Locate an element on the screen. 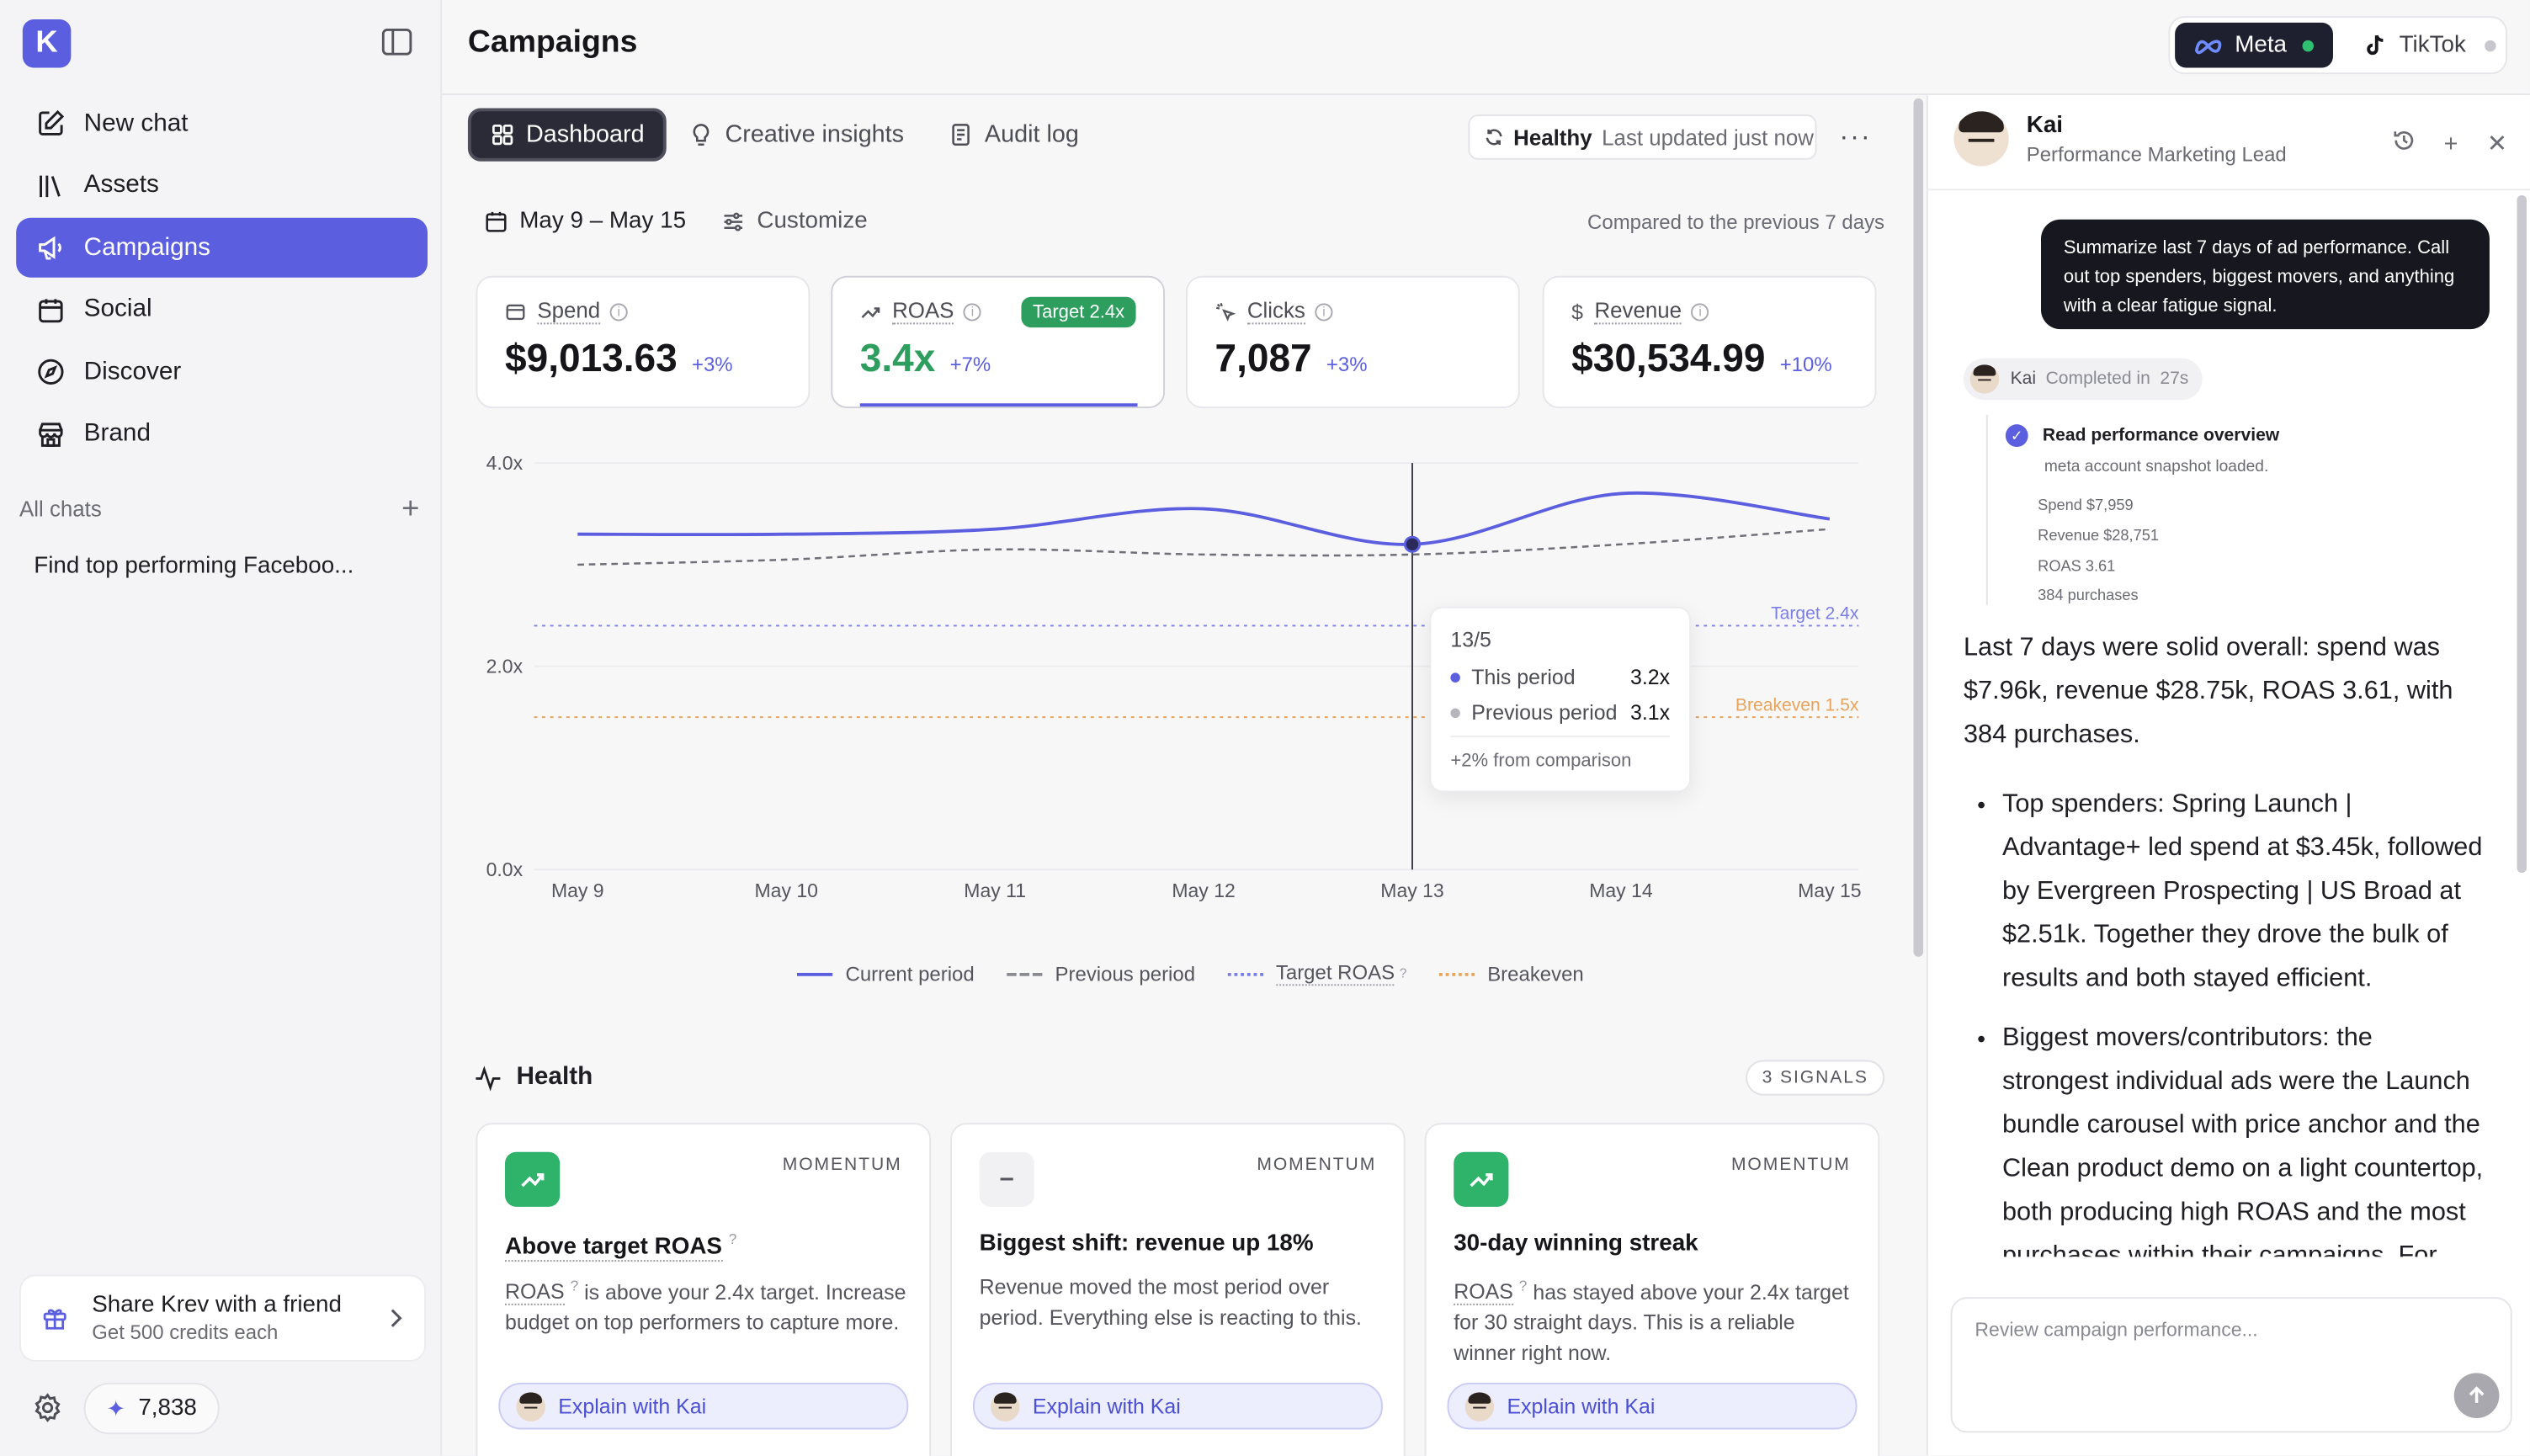 The height and width of the screenshot is (1456, 2530). nav-item-campaigns: Campaigns is located at coordinates (222, 248).